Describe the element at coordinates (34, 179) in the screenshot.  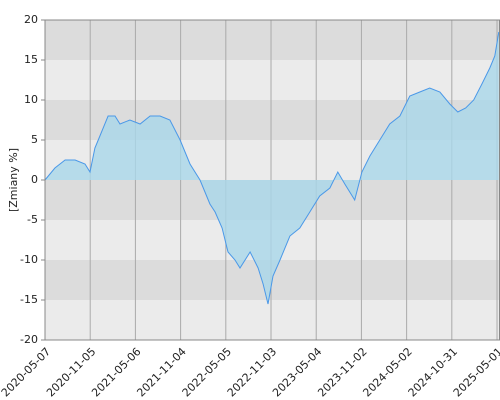
I see `y-tick-label: 0` at that location.